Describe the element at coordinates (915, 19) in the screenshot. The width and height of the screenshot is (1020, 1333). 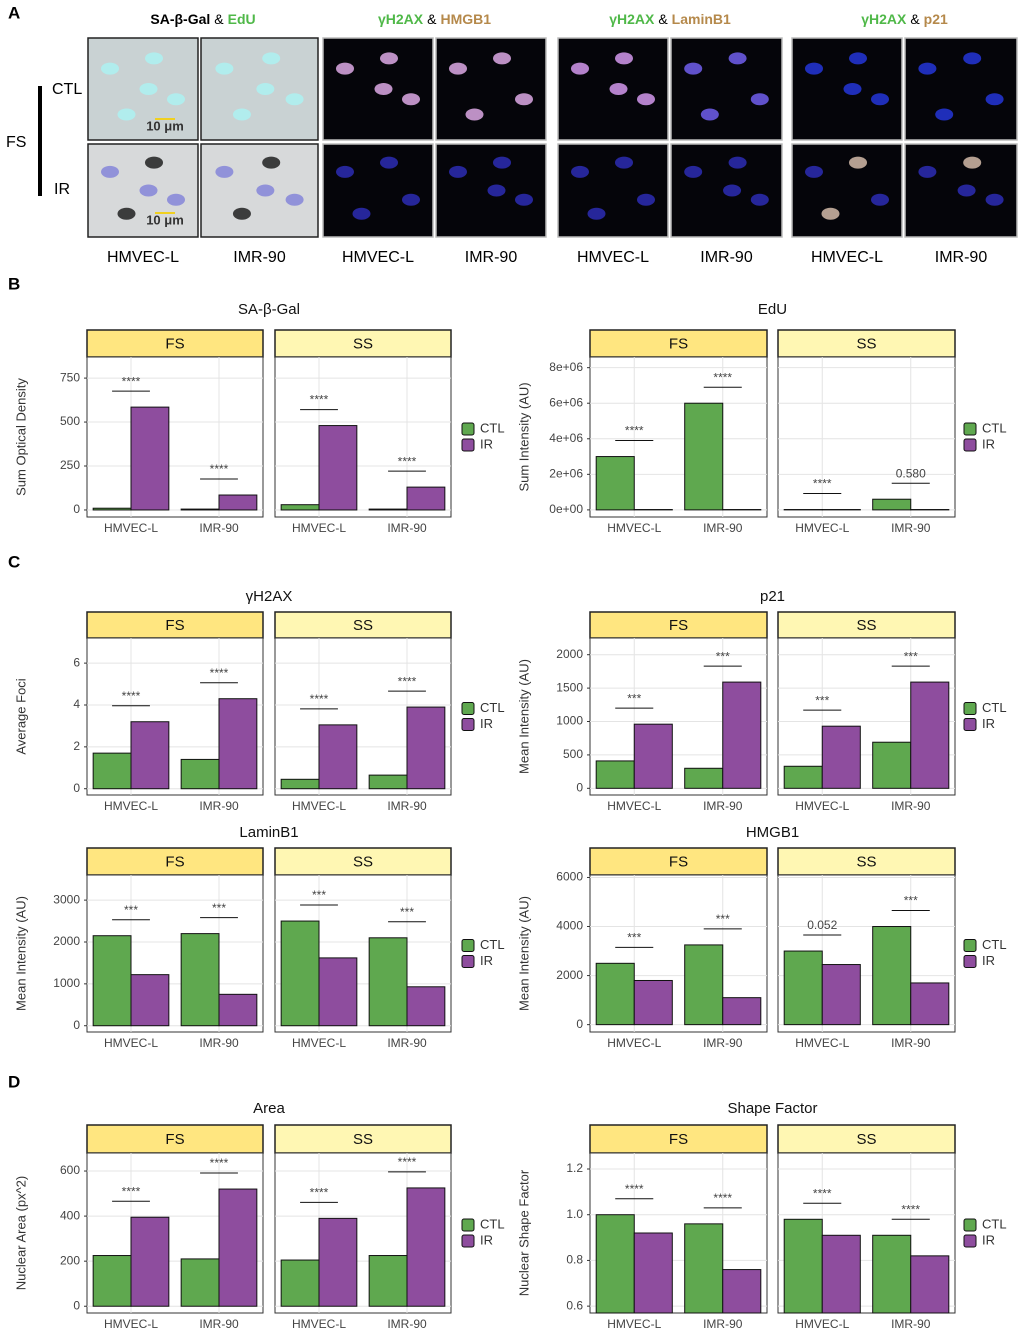
I see `header-part: &` at that location.